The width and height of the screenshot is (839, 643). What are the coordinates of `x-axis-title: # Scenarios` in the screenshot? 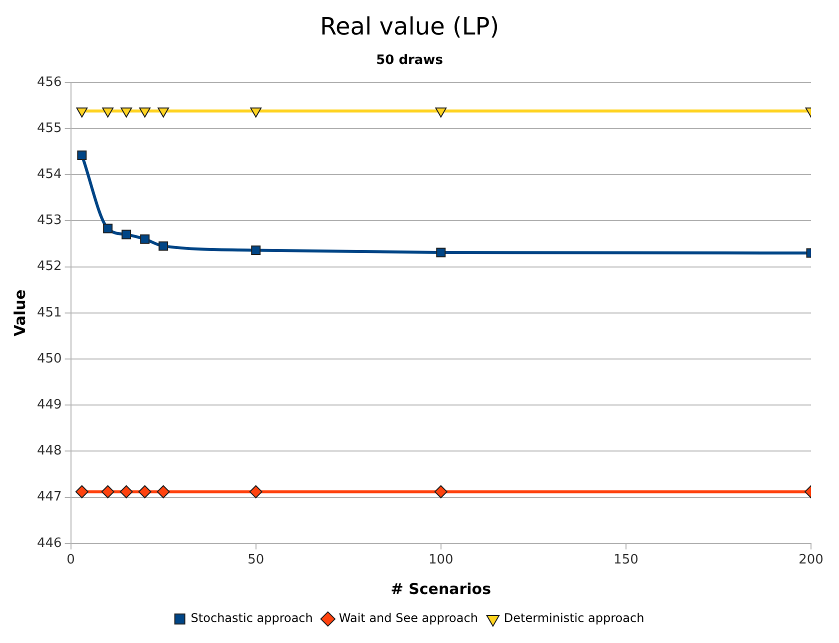 It's located at (441, 589).